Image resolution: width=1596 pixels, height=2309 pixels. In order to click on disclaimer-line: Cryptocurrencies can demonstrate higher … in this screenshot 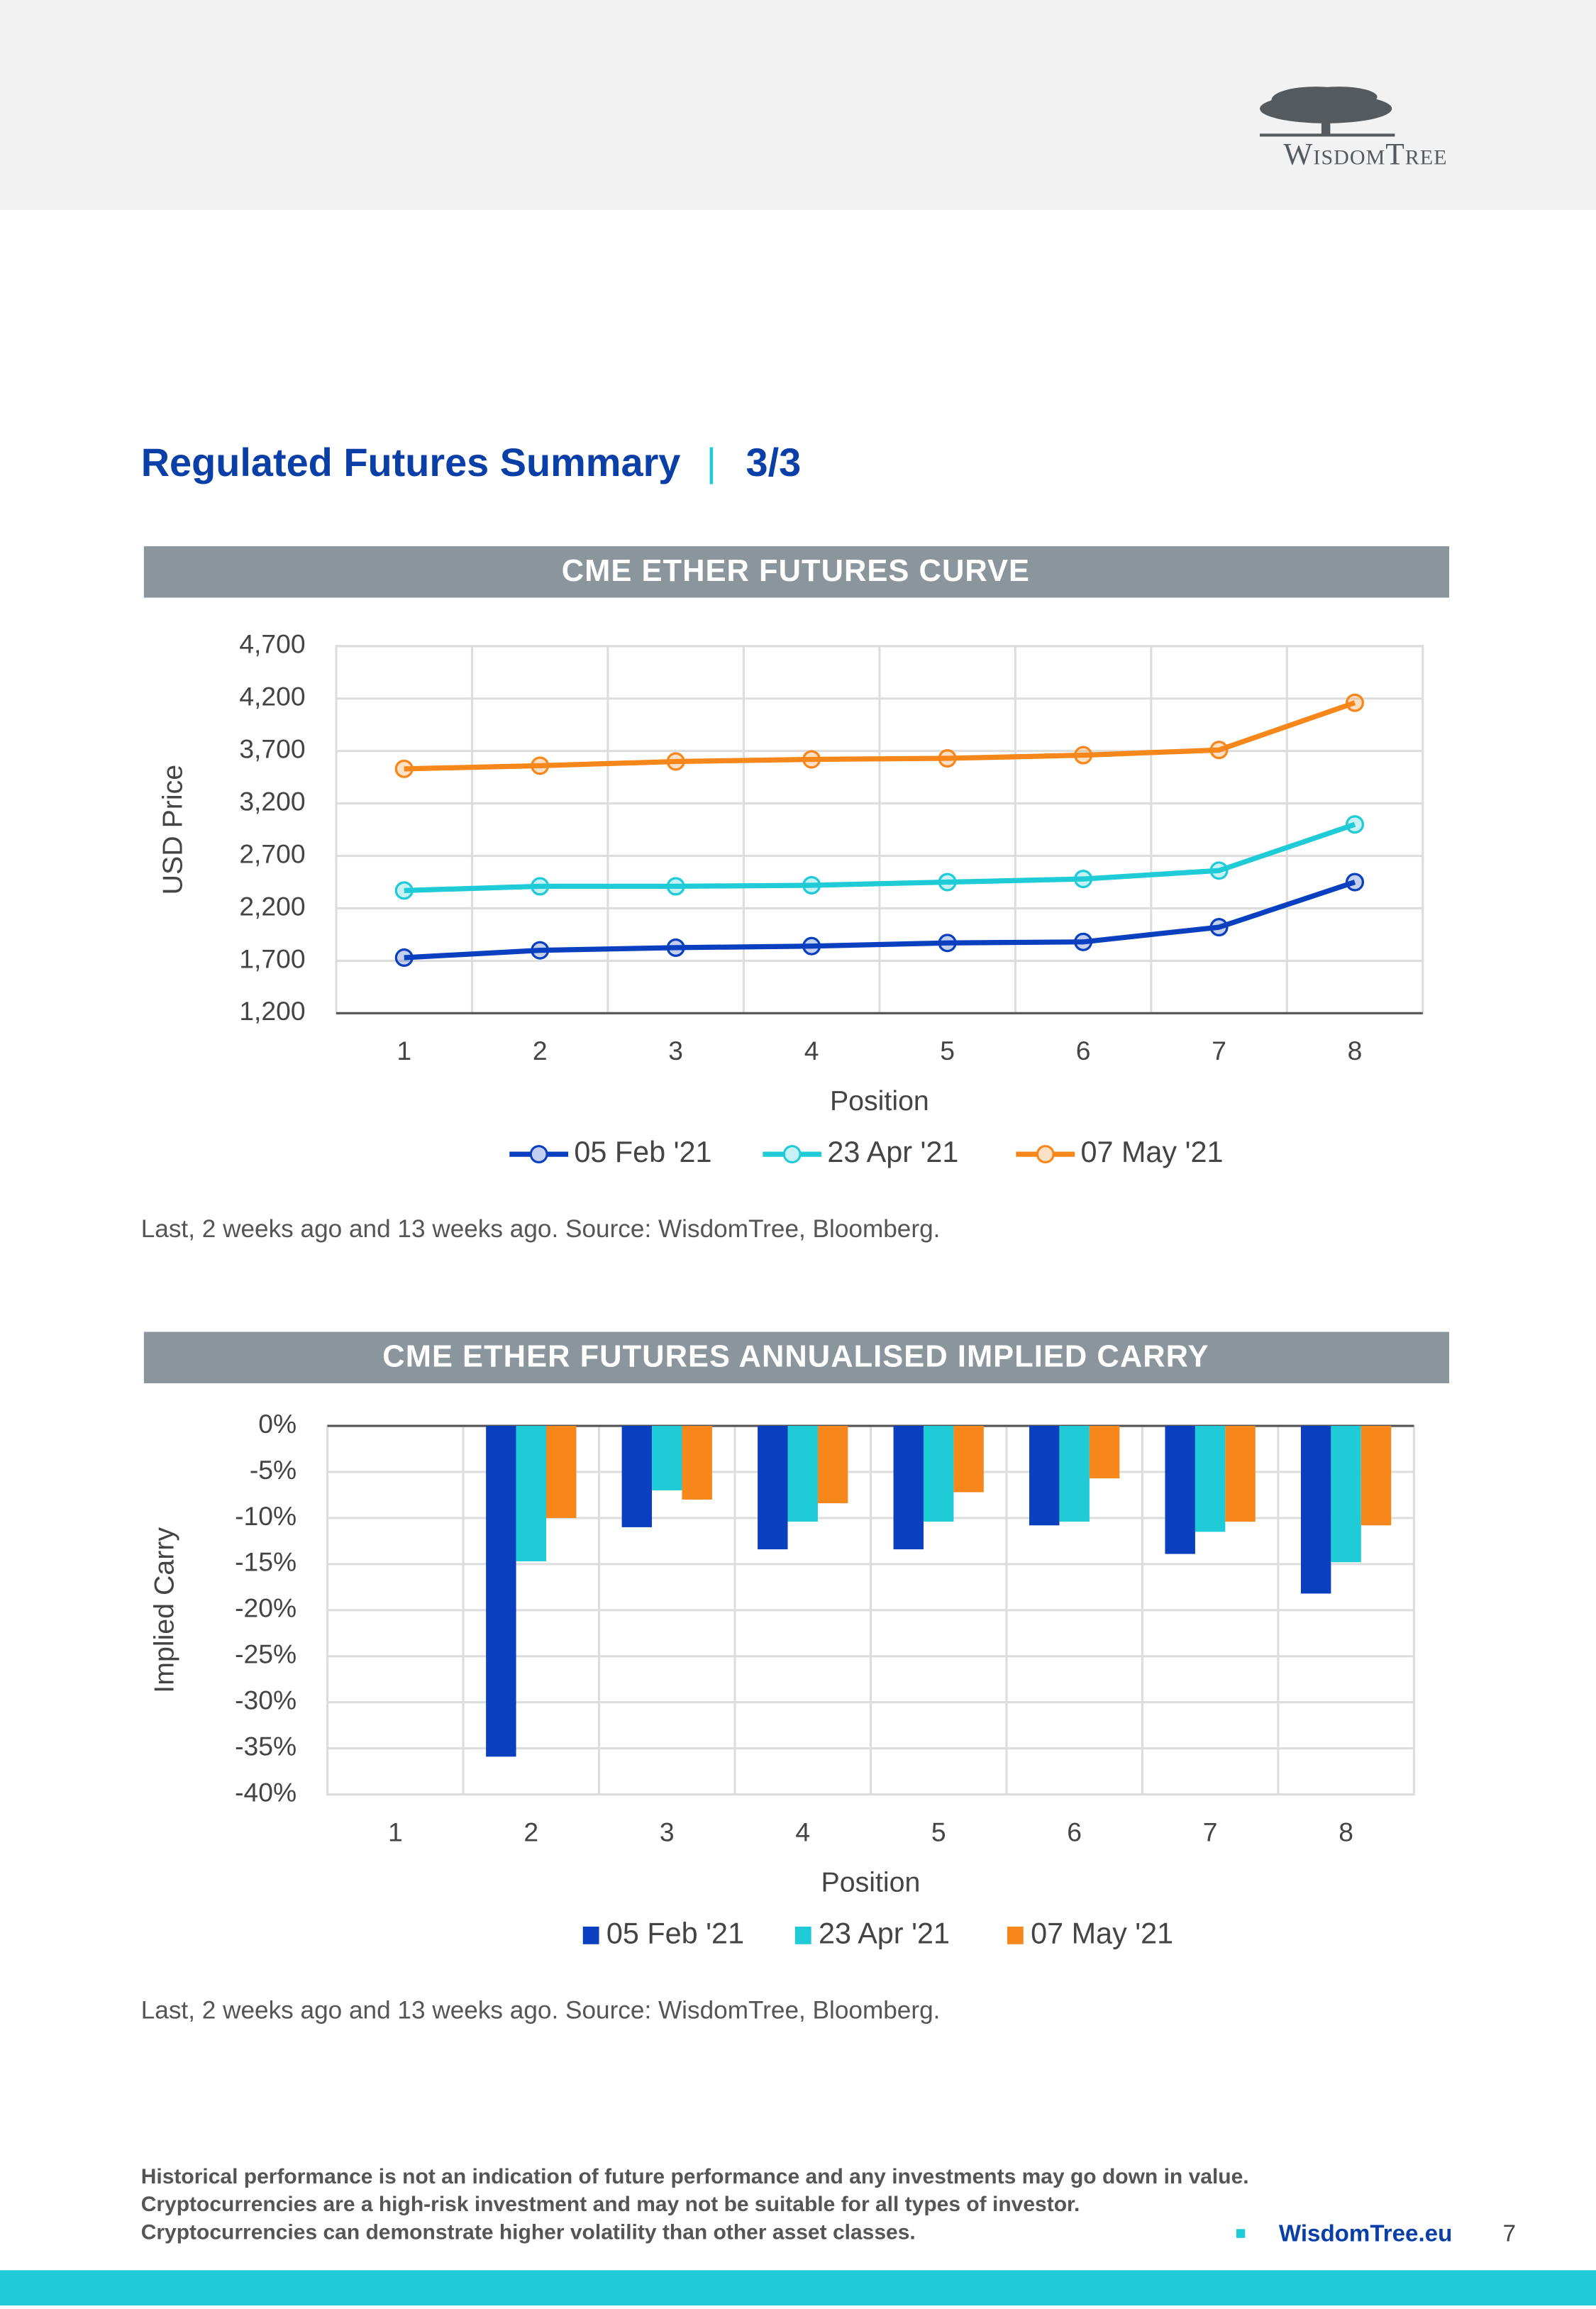, I will do `click(528, 2232)`.